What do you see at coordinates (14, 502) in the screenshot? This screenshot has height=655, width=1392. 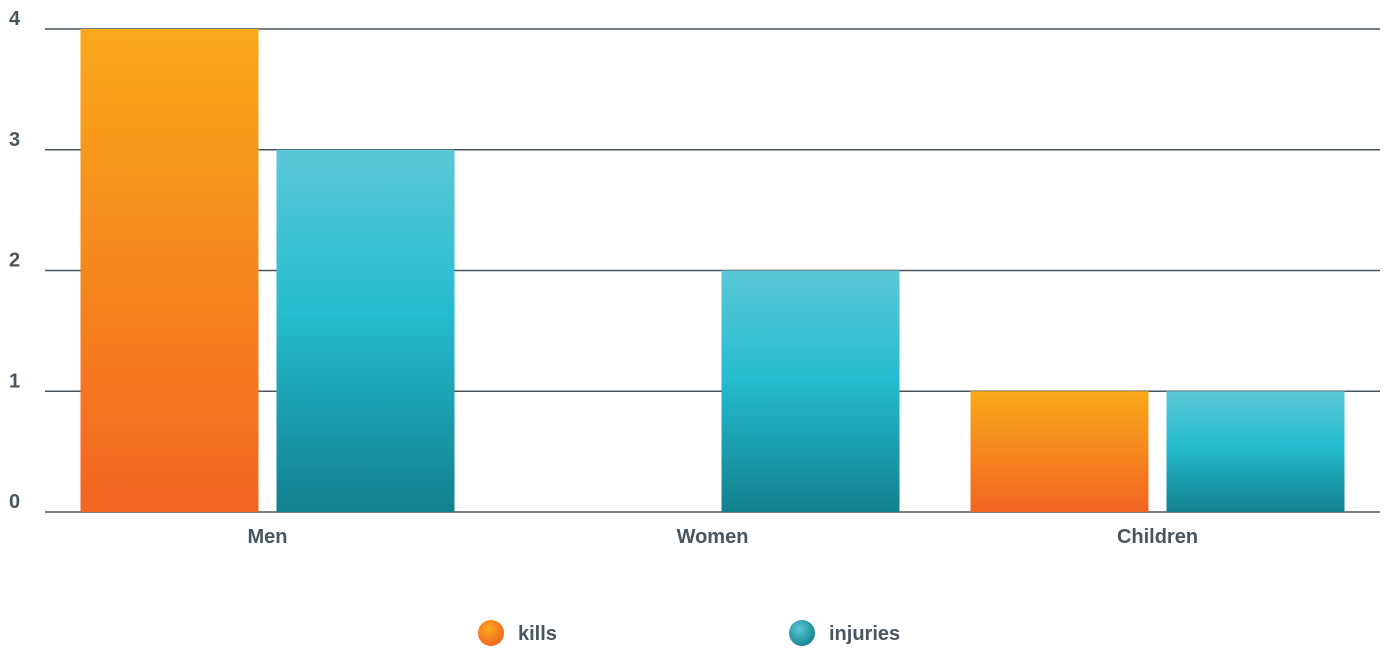 I see `y-tick-label-0: 0` at bounding box center [14, 502].